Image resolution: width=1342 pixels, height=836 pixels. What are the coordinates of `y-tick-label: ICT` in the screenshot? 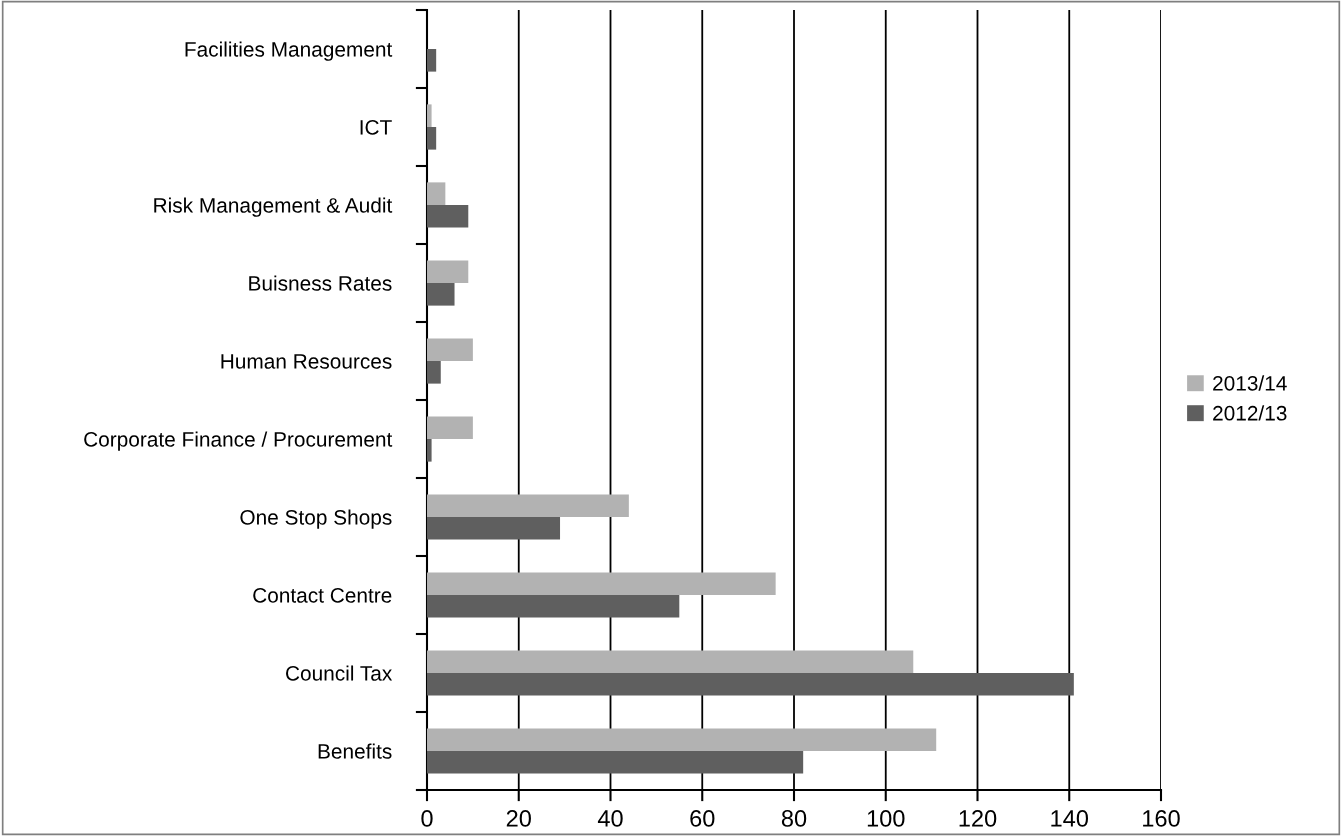 It's located at (376, 127).